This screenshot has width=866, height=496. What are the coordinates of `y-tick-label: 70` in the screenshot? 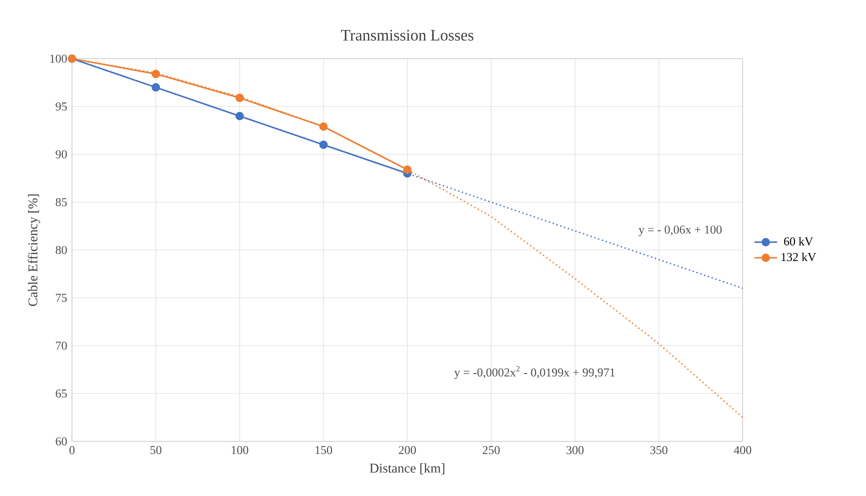 It's located at (61, 346).